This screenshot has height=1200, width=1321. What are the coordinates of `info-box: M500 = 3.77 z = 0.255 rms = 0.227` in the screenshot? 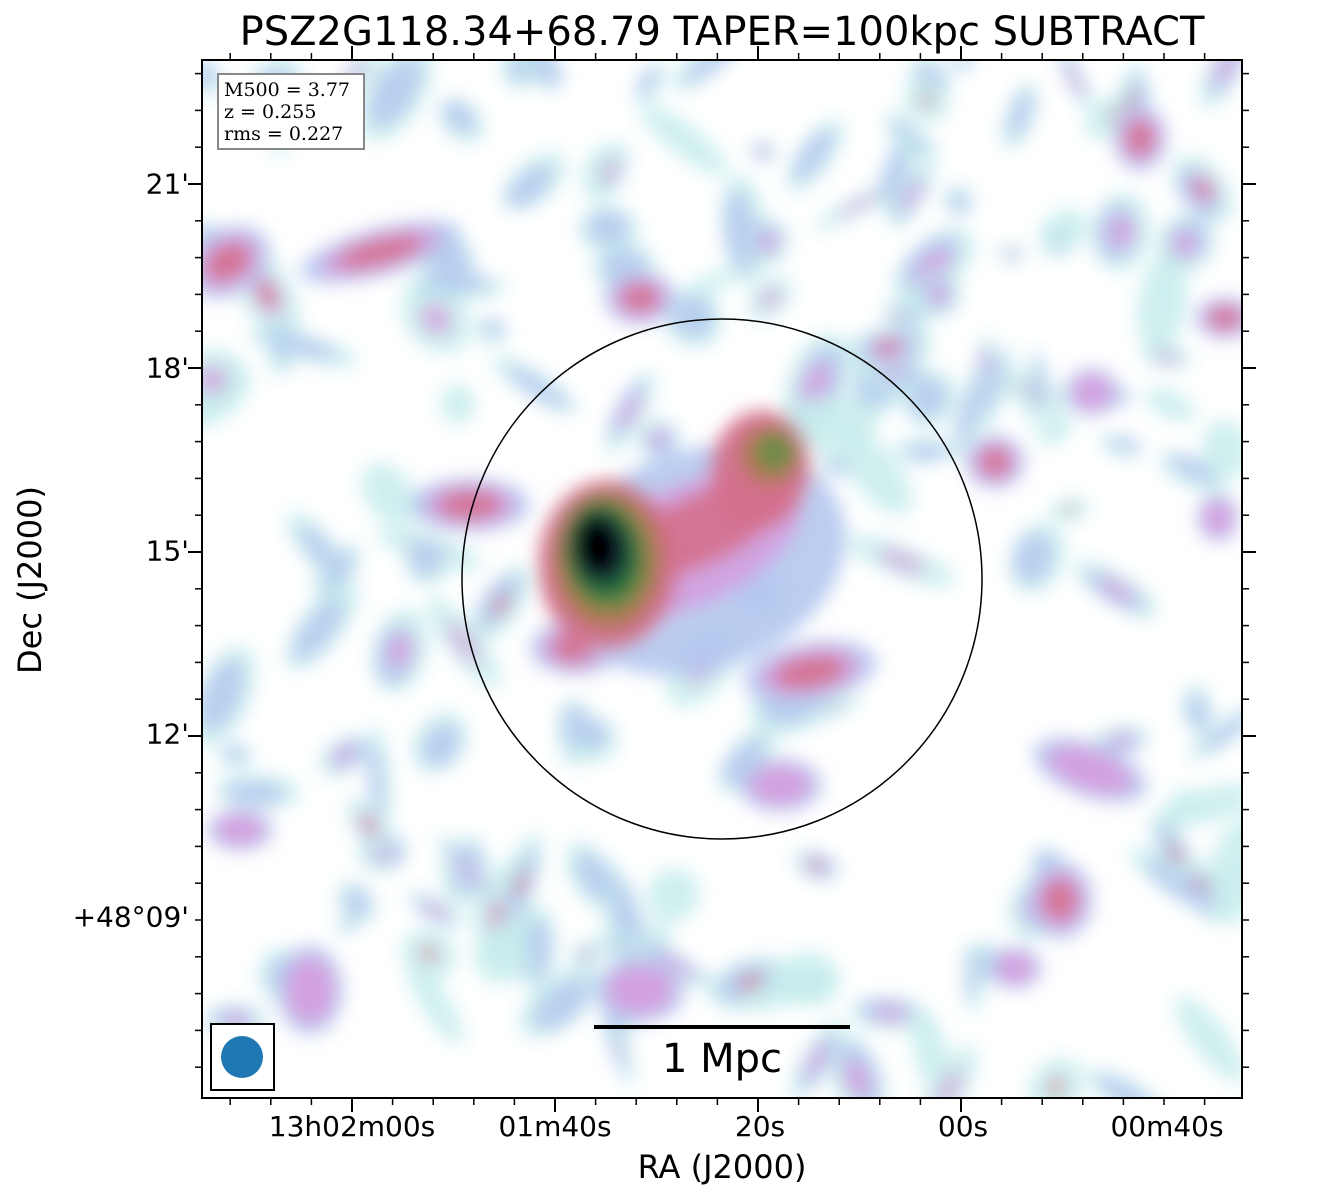 It's located at (291, 111).